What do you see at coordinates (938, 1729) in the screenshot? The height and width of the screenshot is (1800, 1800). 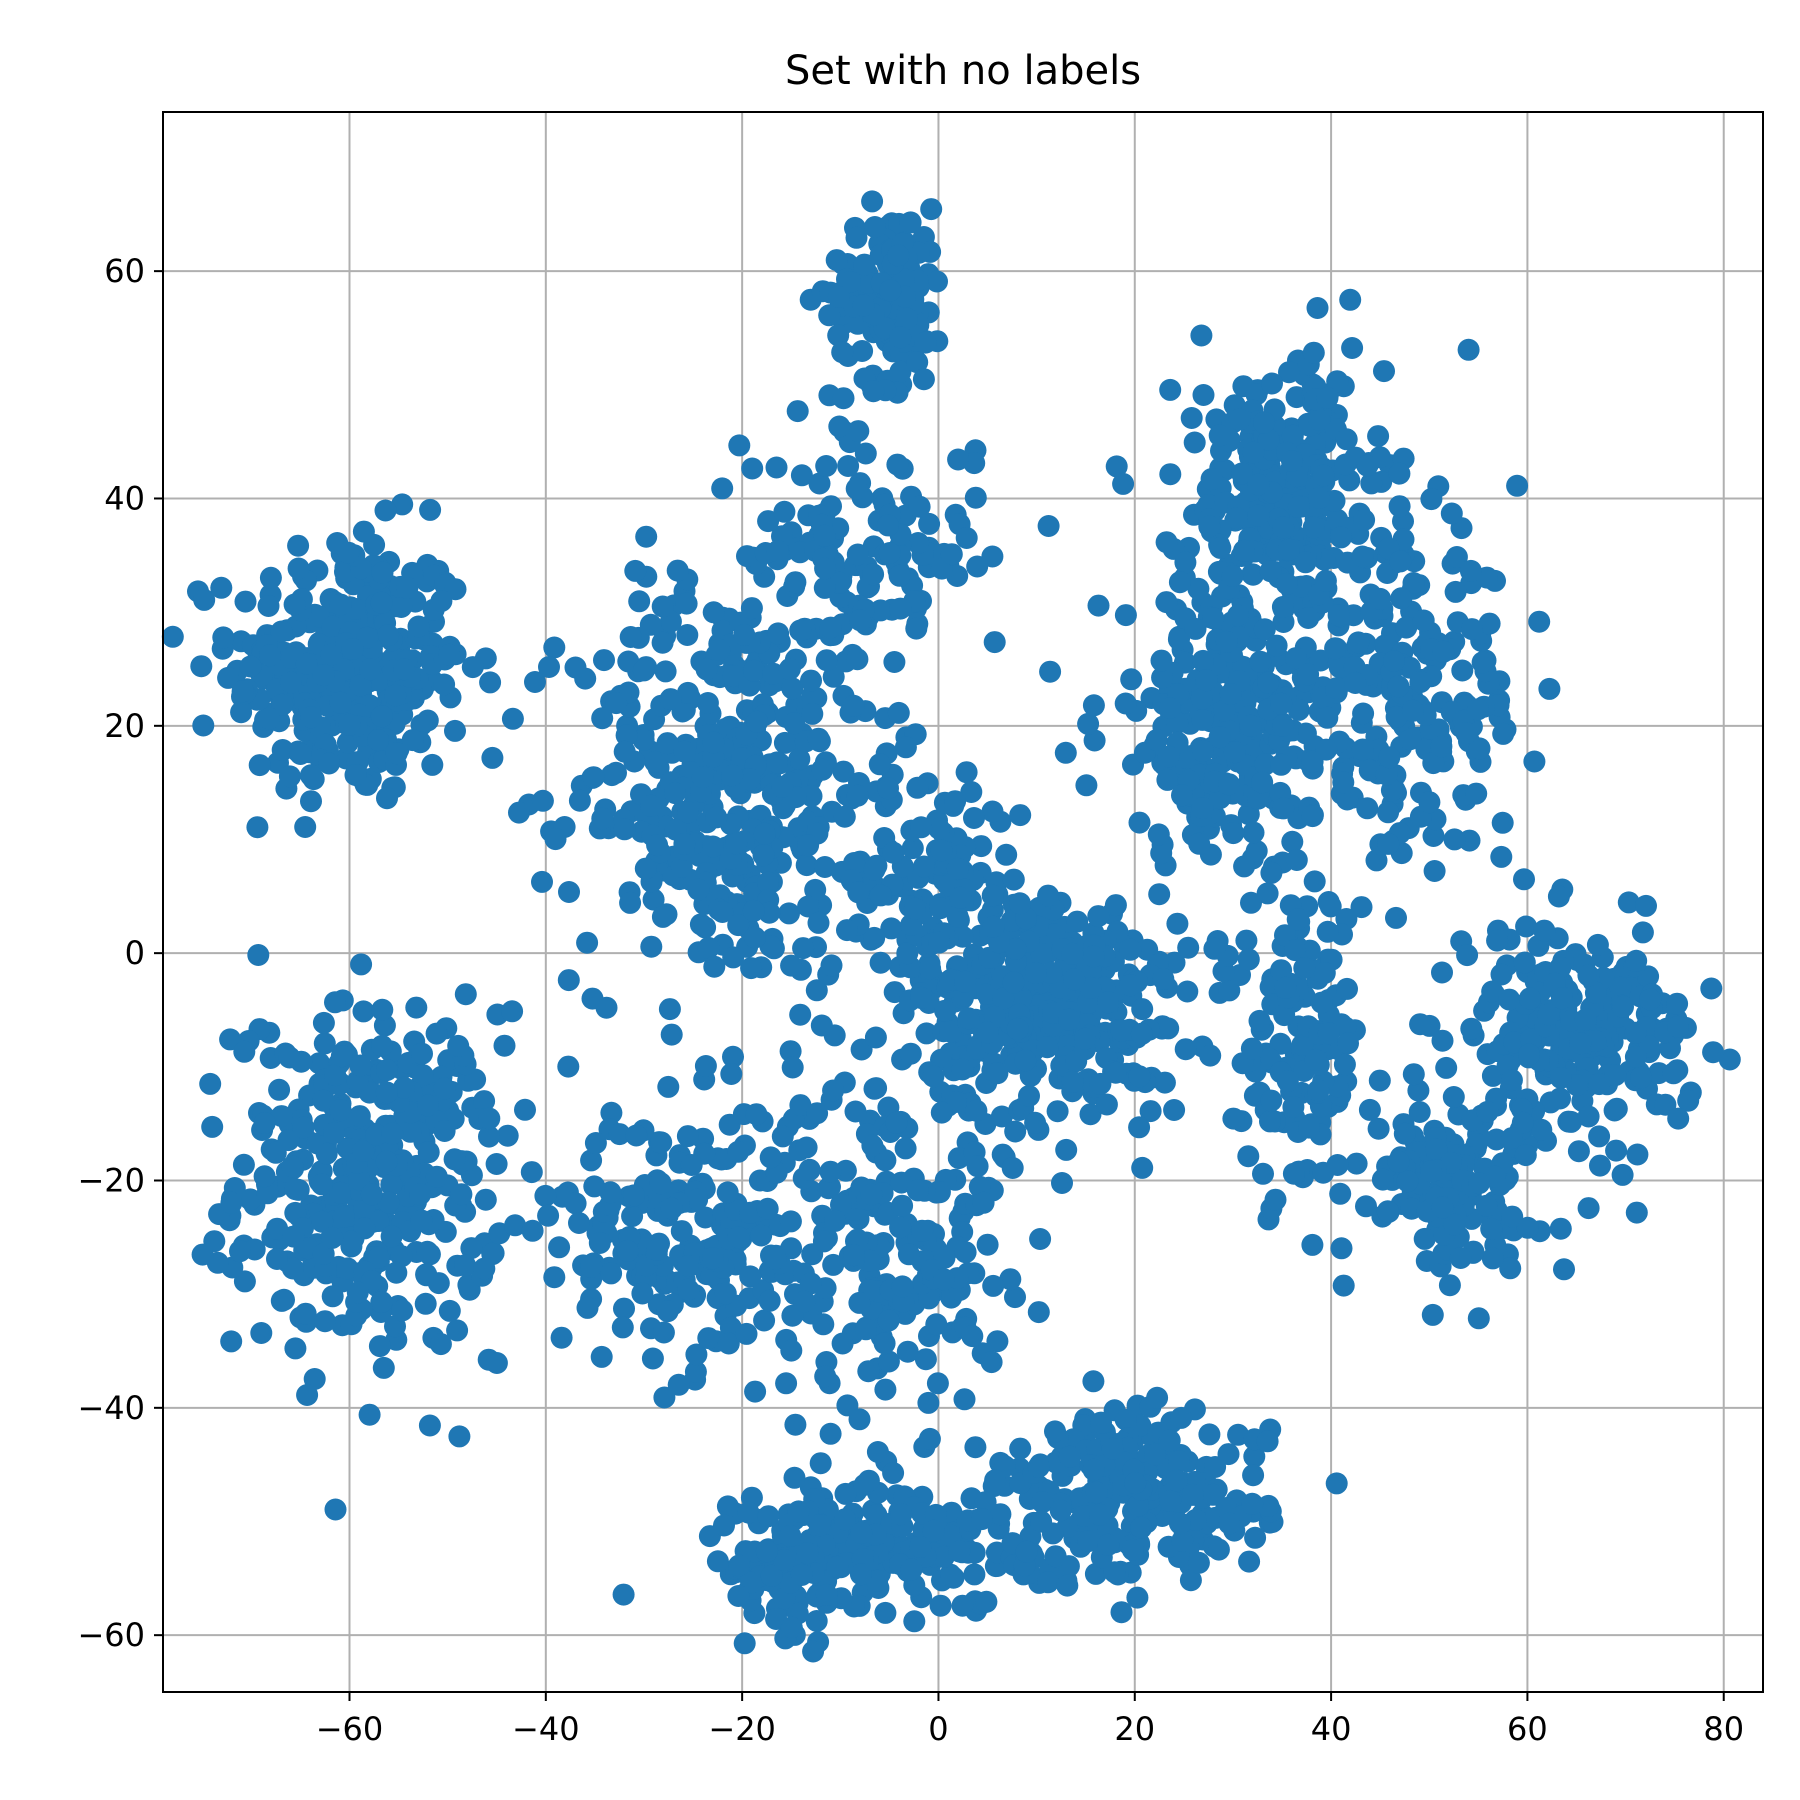 I see `x-tick-label-3: 0` at bounding box center [938, 1729].